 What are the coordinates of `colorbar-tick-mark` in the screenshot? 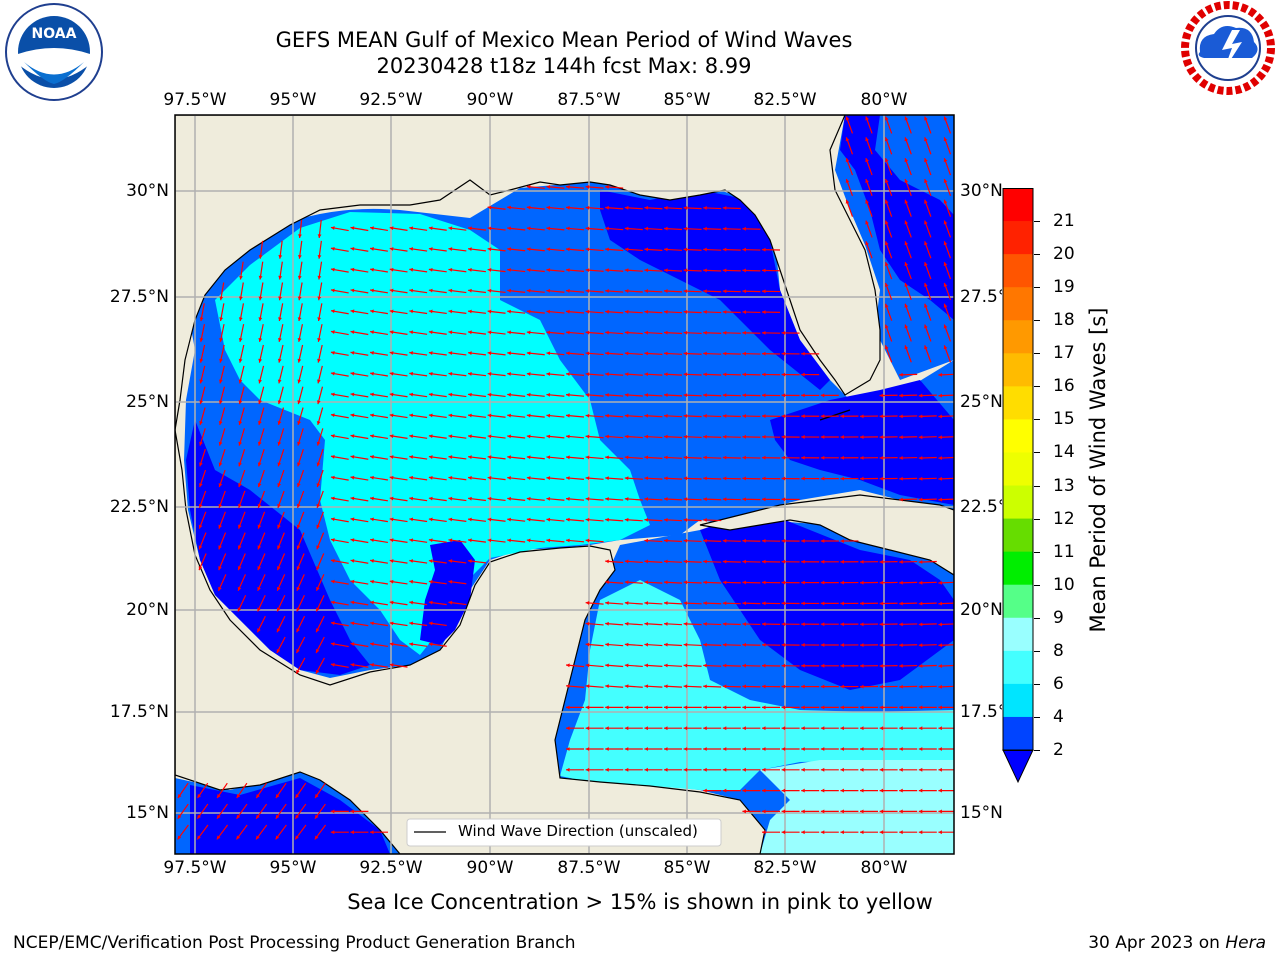 It's located at (1037, 354).